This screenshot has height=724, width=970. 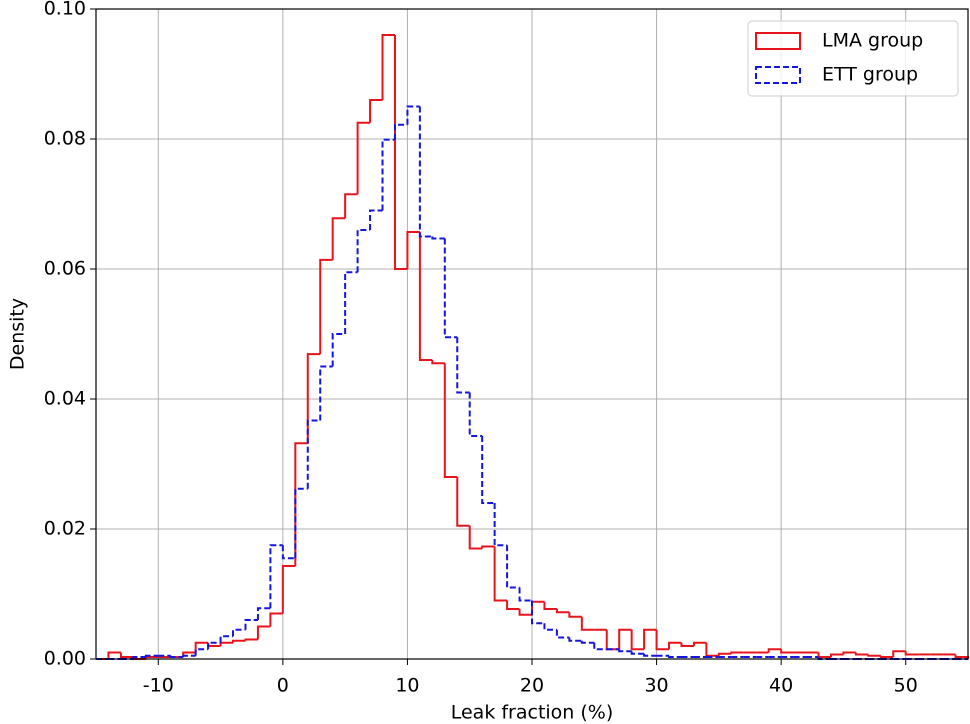 I want to click on x-tick-label: 50, so click(x=906, y=686).